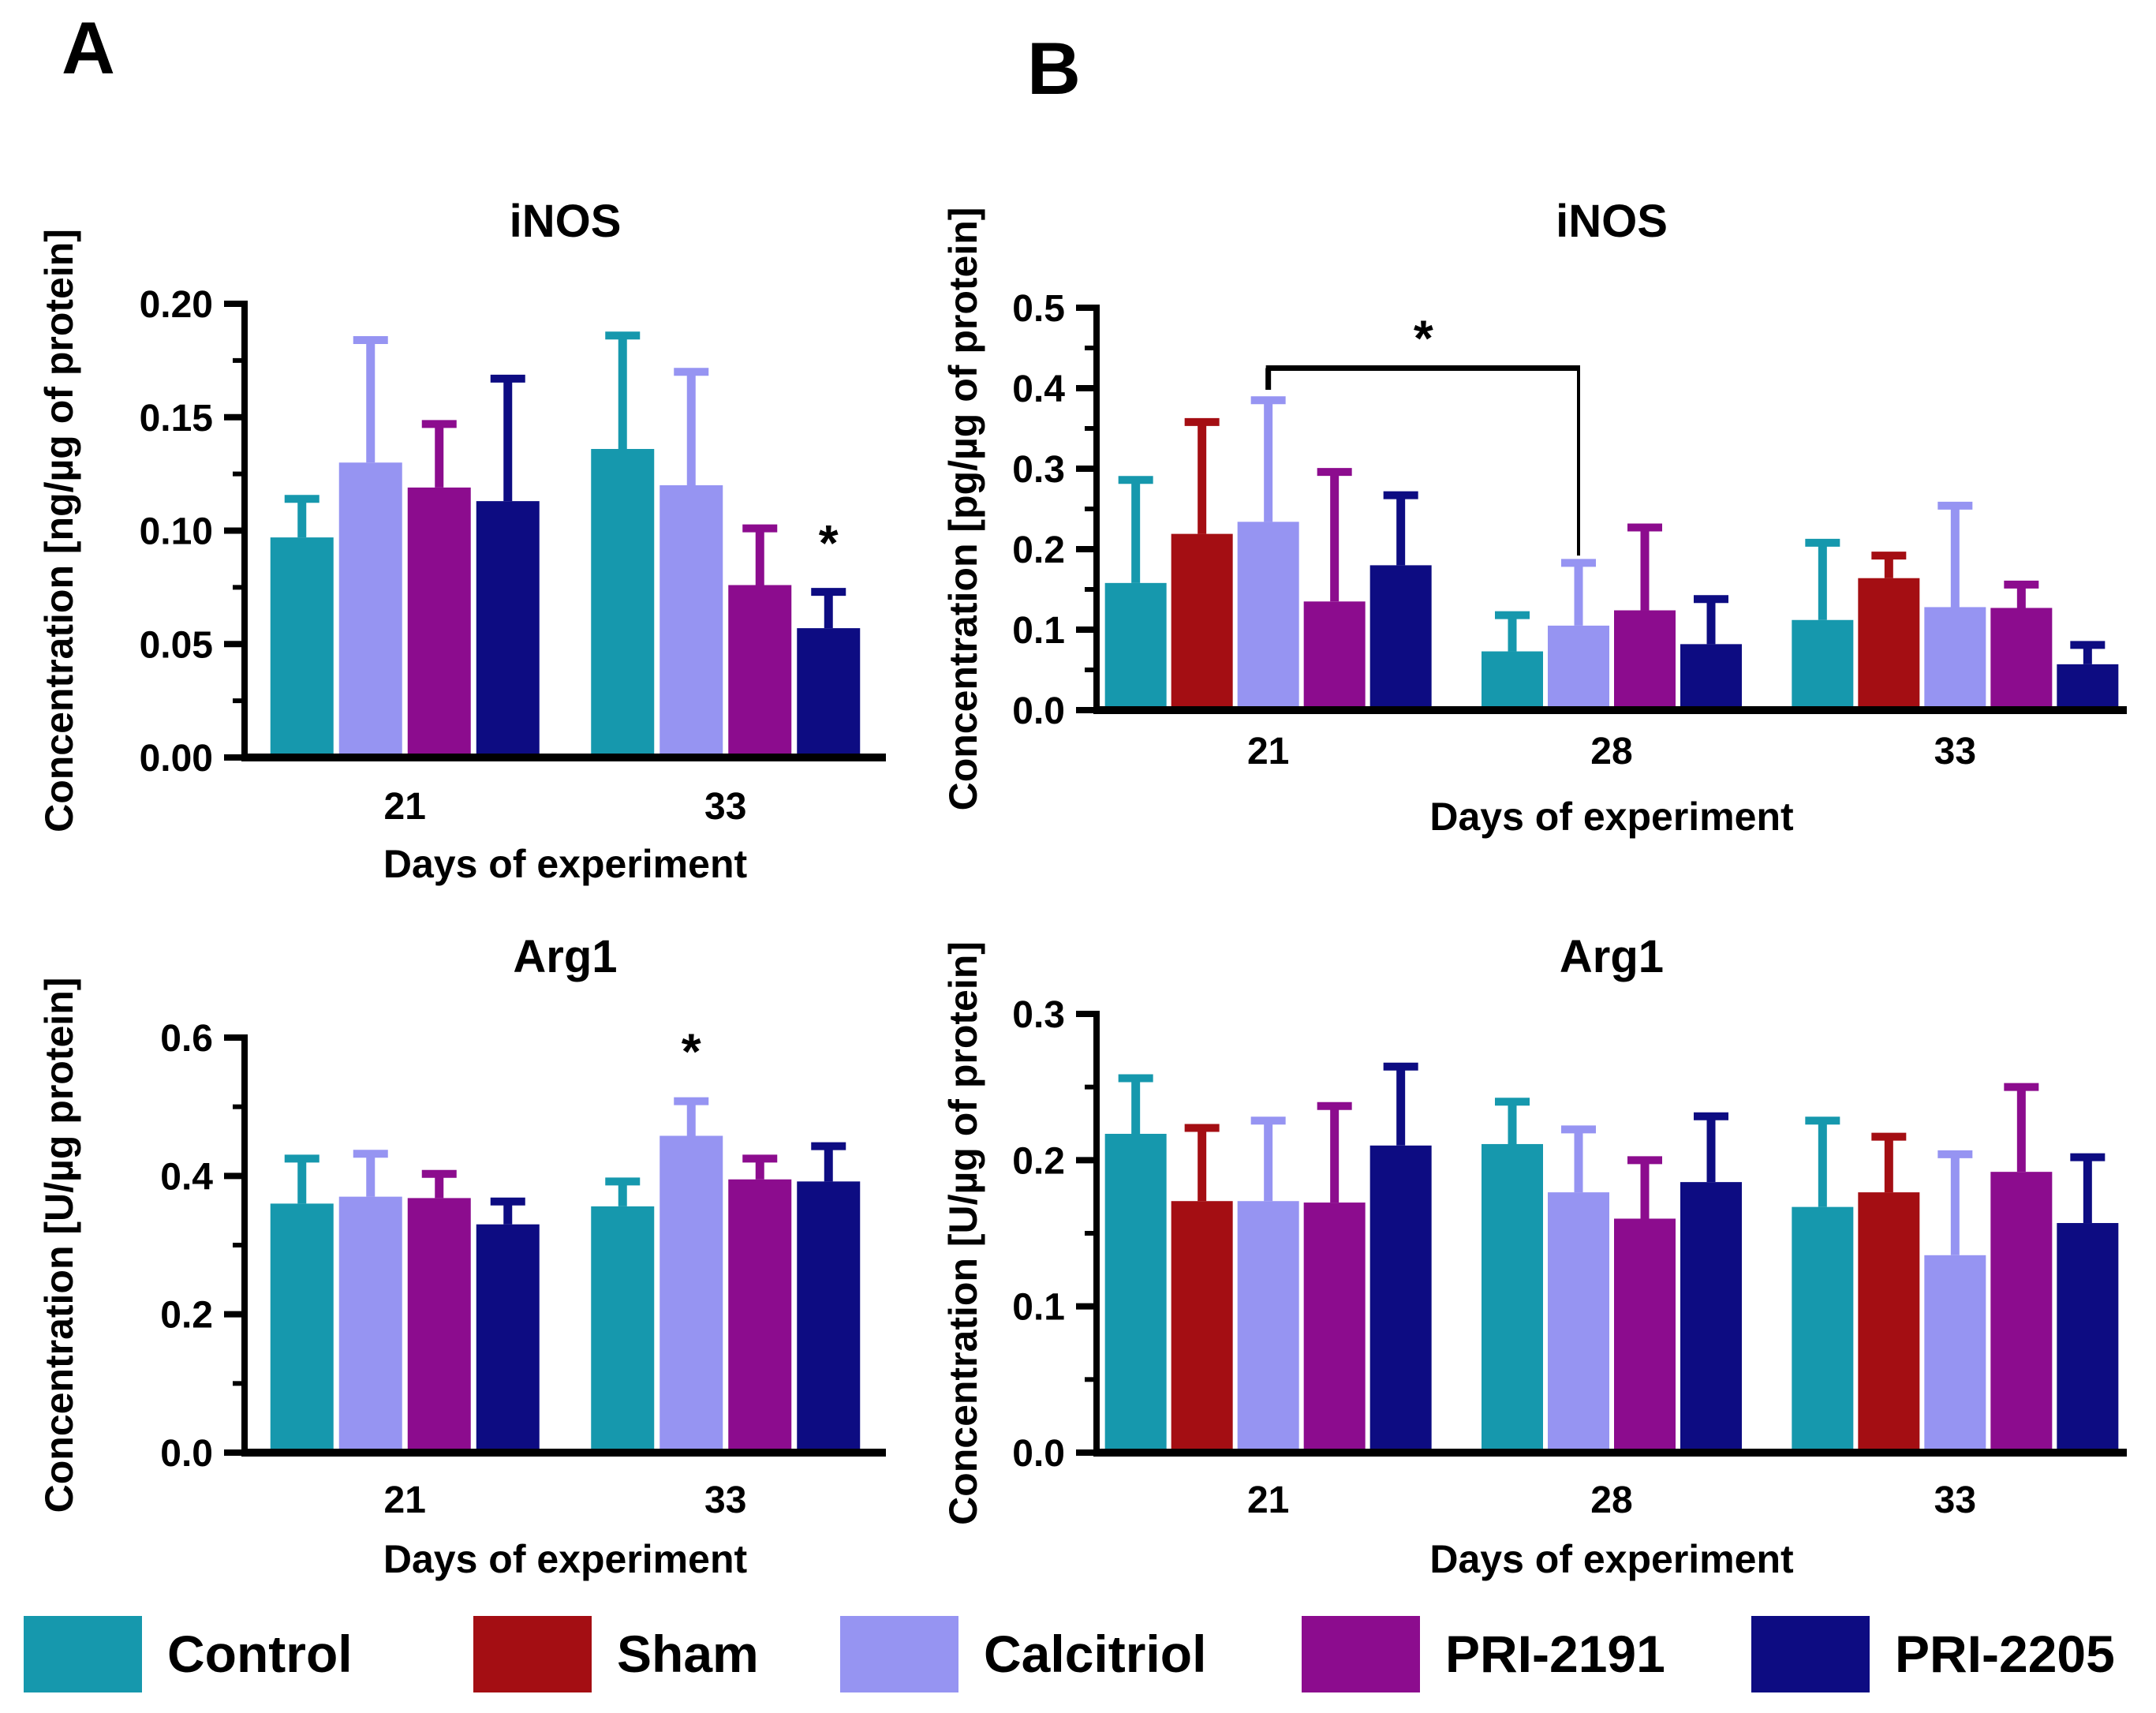 The height and width of the screenshot is (1713, 2156). Describe the element at coordinates (176, 532) in the screenshot. I see `y-tick-label: 0.10` at that location.